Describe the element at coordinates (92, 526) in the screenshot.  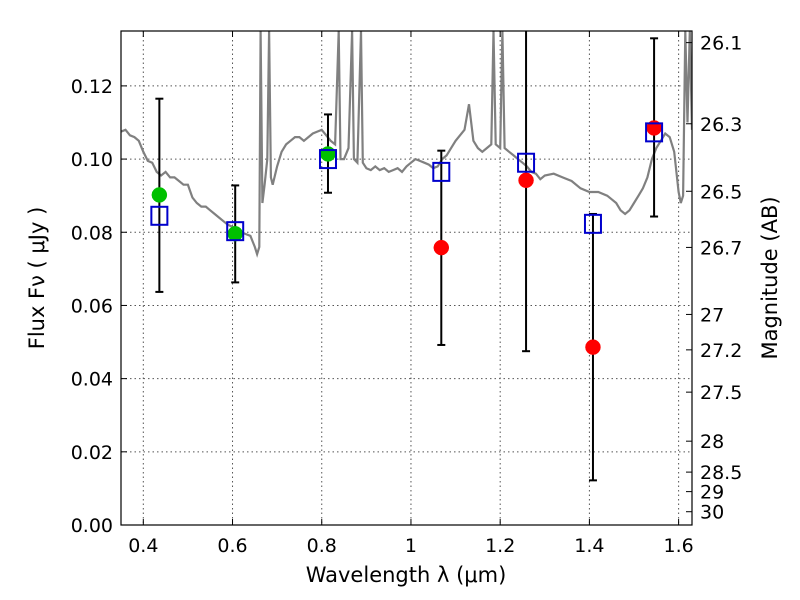
I see `y-tick-label: 0.00` at that location.